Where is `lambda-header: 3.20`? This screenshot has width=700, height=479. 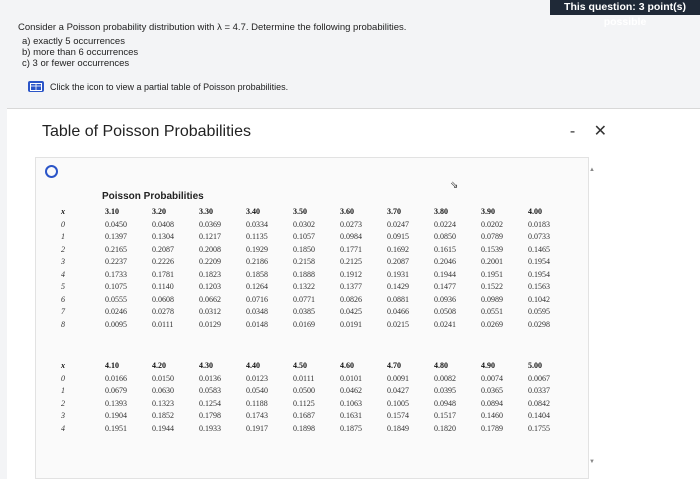
lambda-header: 3.20 is located at coordinates (159, 211).